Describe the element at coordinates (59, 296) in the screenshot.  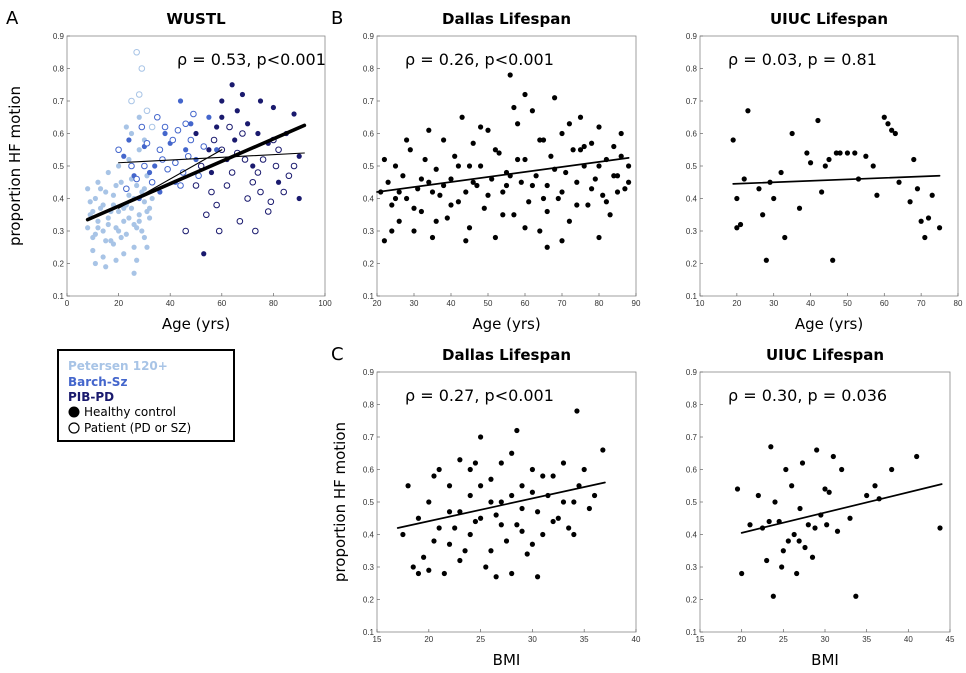
I see `y-tick-label: 0.1` at that location.